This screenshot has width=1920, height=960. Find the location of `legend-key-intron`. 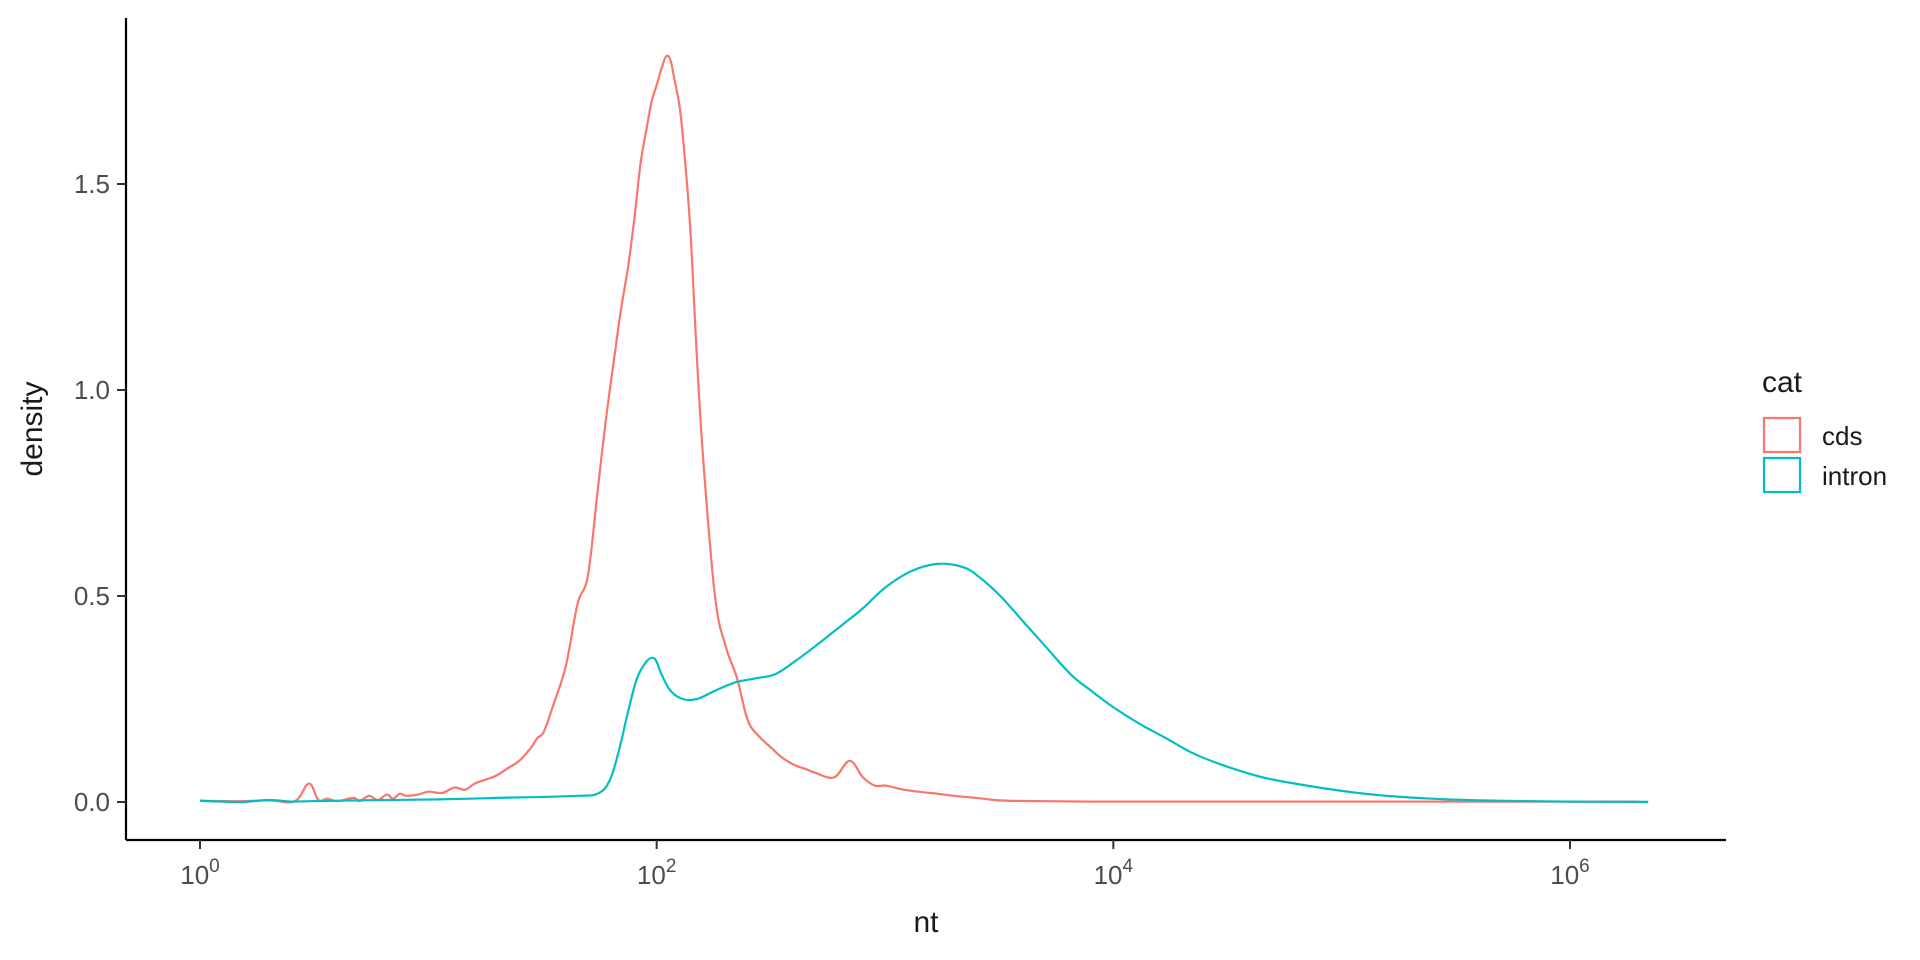

legend-key-intron is located at coordinates (1782, 475).